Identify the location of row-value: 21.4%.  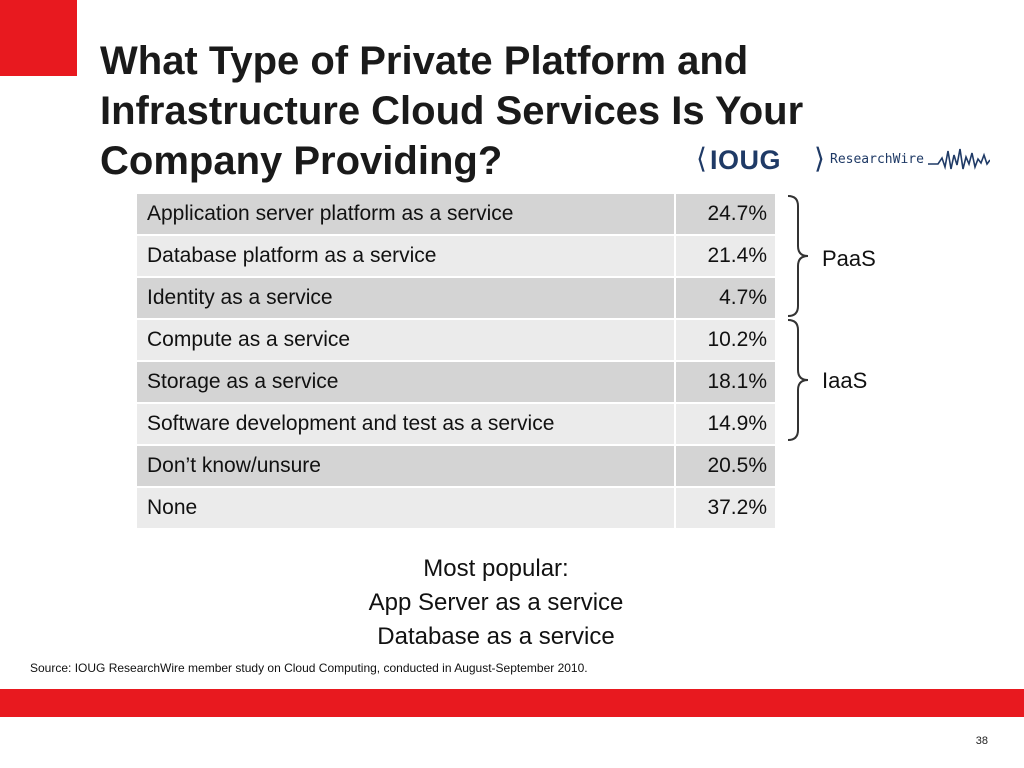
(725, 256).